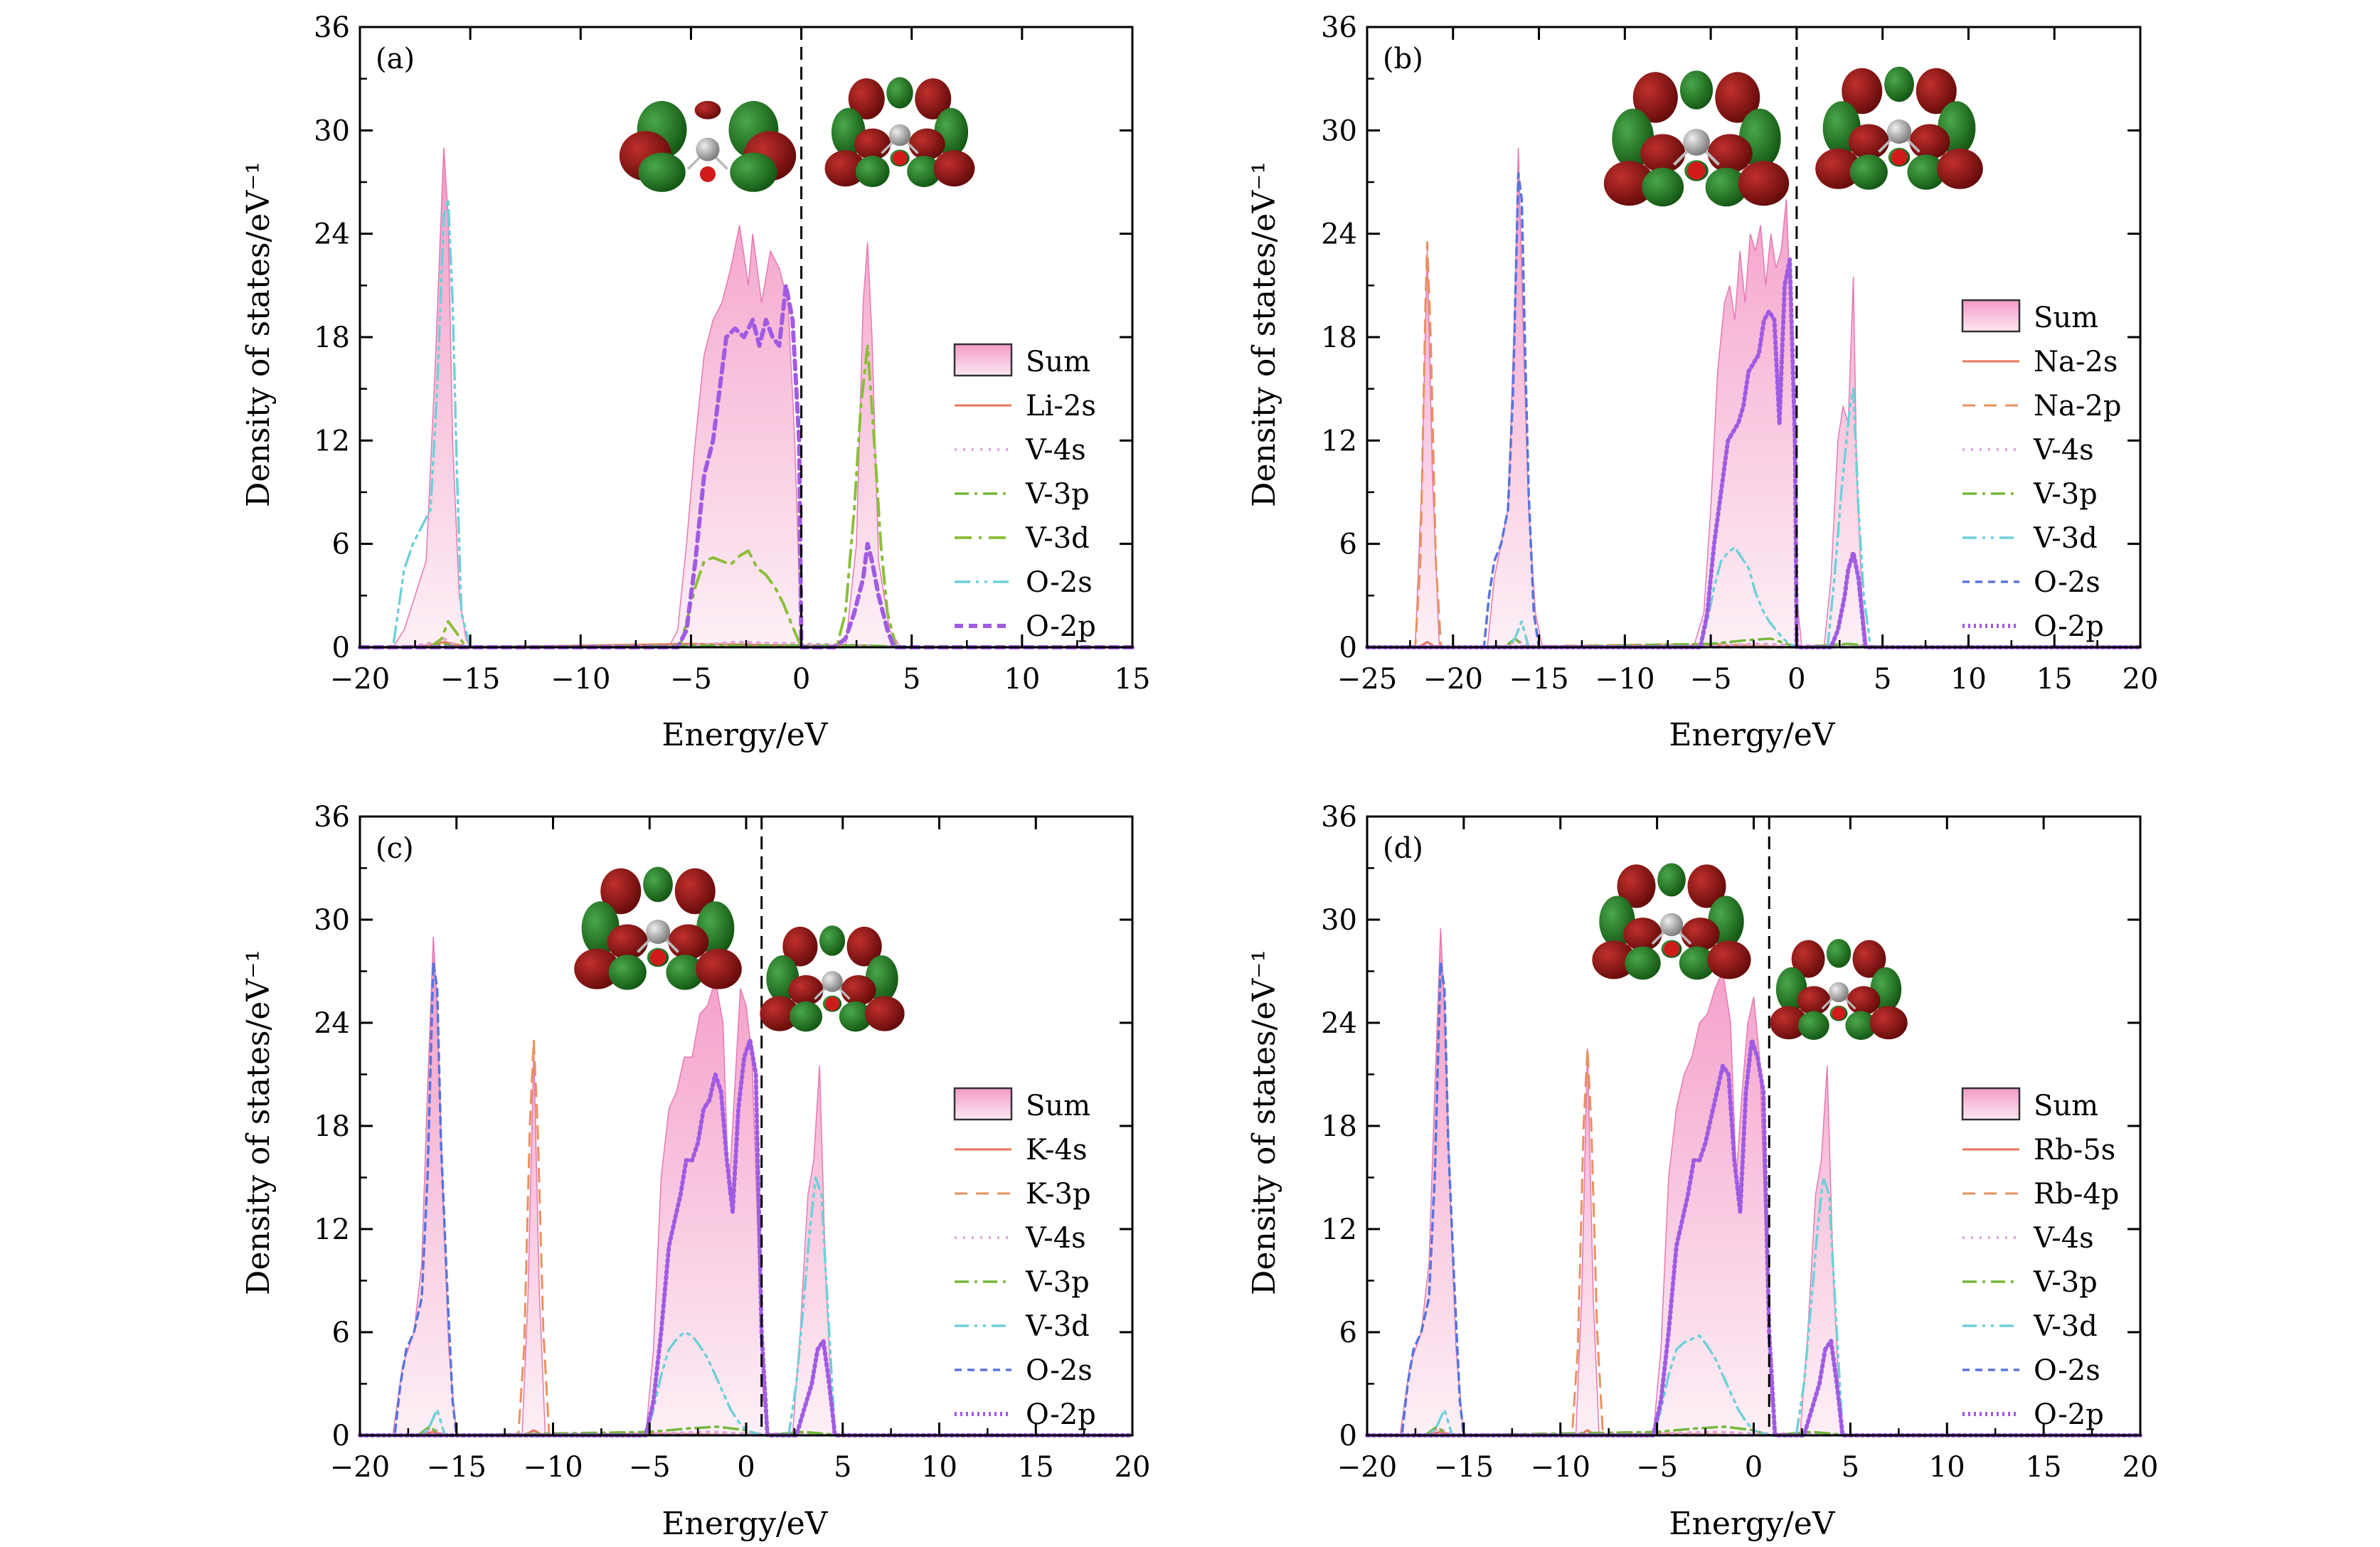  What do you see at coordinates (457, 1467) in the screenshot?
I see `x-tick-label: −15` at bounding box center [457, 1467].